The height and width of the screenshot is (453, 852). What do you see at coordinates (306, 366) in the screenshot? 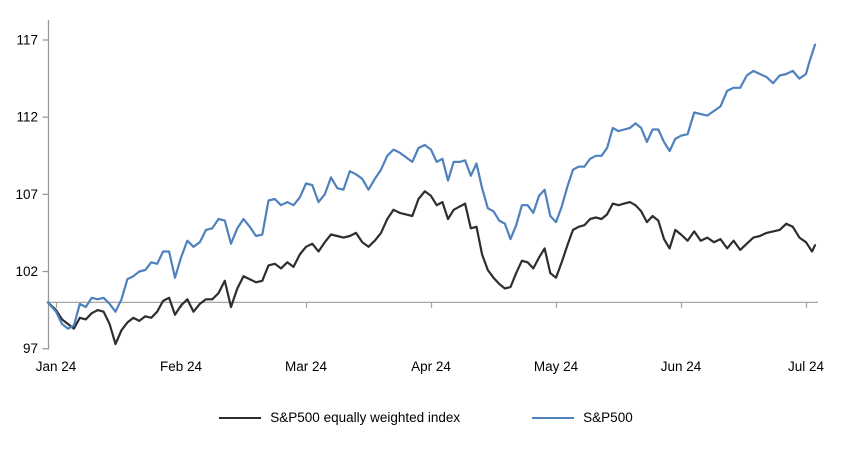
I see `x-tick-label: Mar 24` at bounding box center [306, 366].